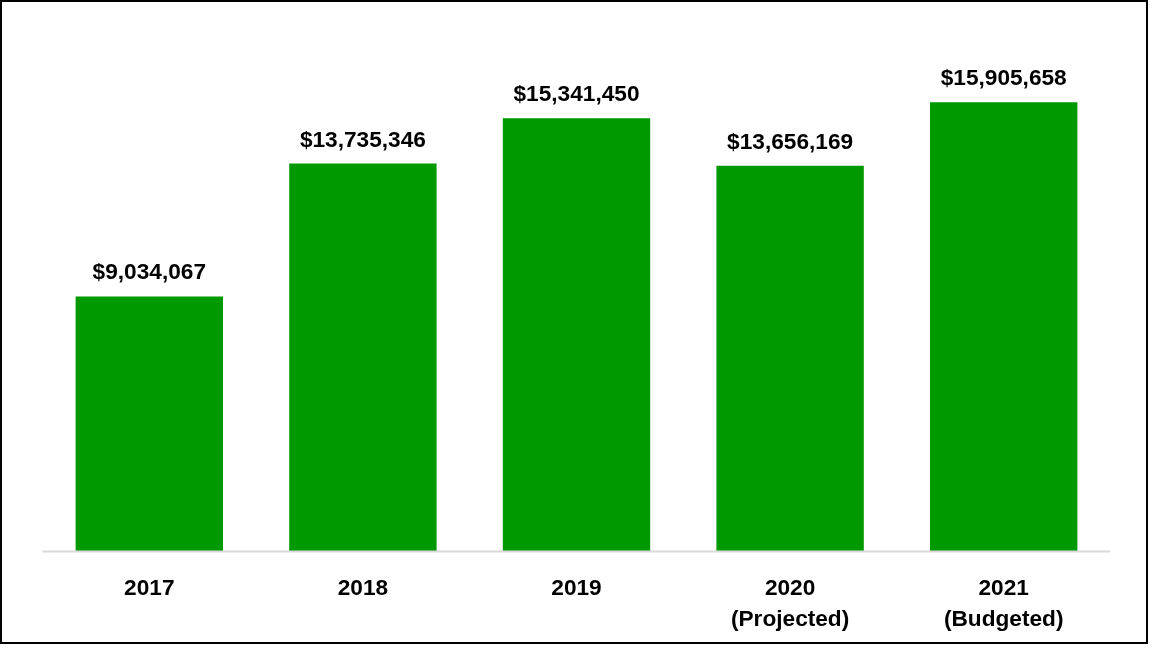 This screenshot has width=1154, height=652. I want to click on x-tick-label: 2018, so click(363, 586).